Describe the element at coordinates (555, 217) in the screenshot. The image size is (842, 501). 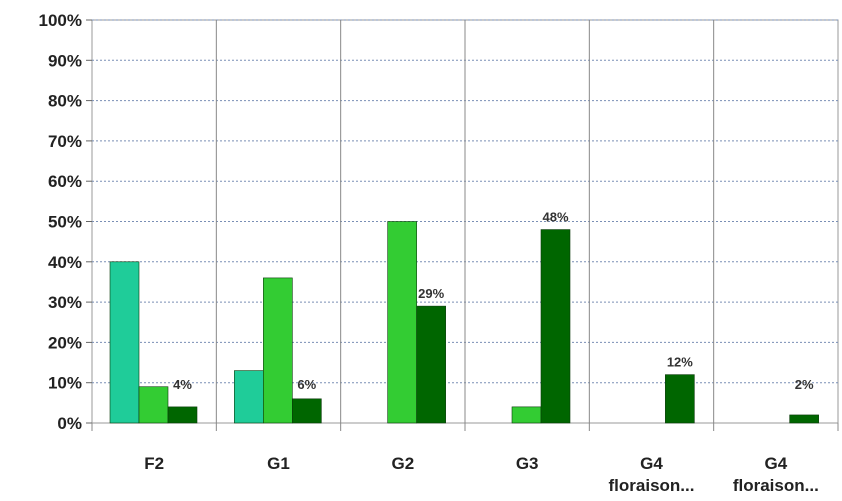
I see `data-label: 48%` at that location.